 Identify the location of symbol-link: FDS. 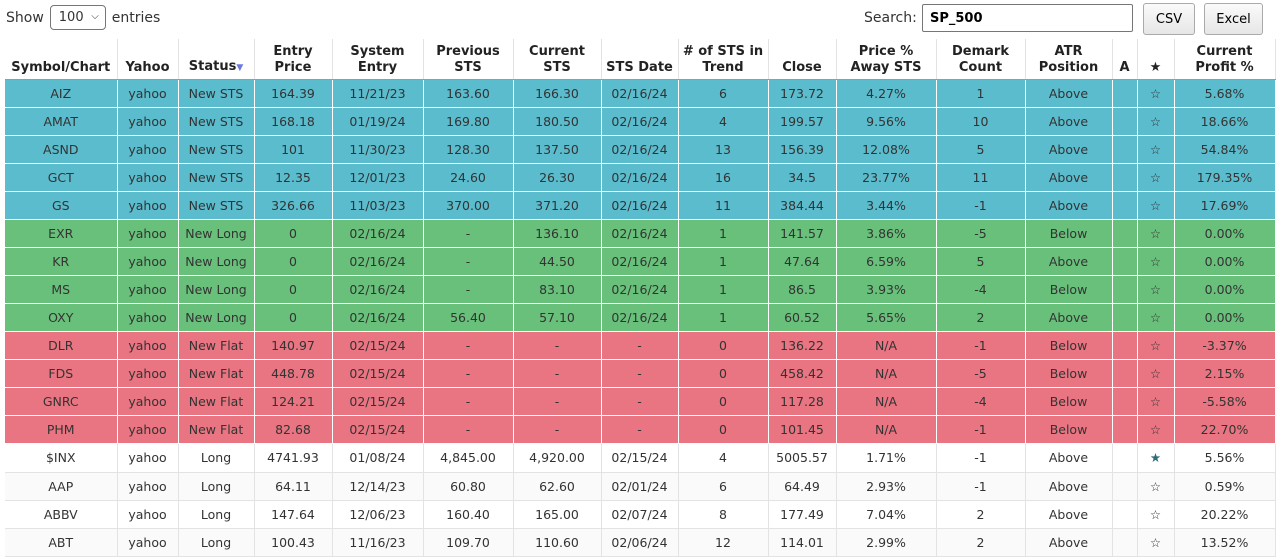
(61, 373).